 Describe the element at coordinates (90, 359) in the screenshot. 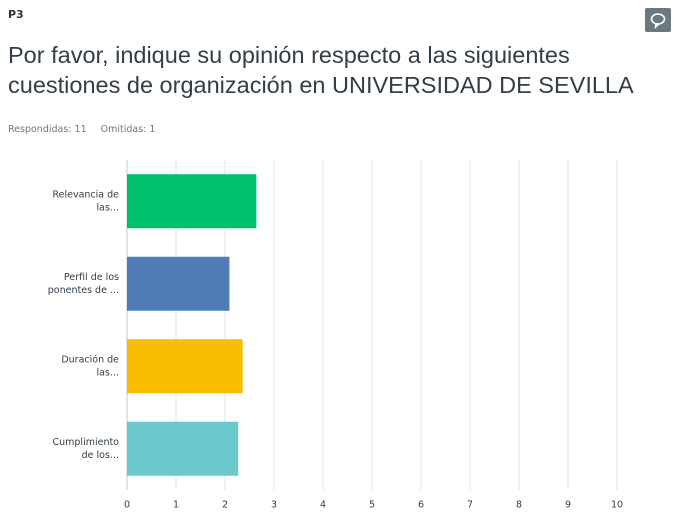

I see `y-tick-label: Duración de` at that location.